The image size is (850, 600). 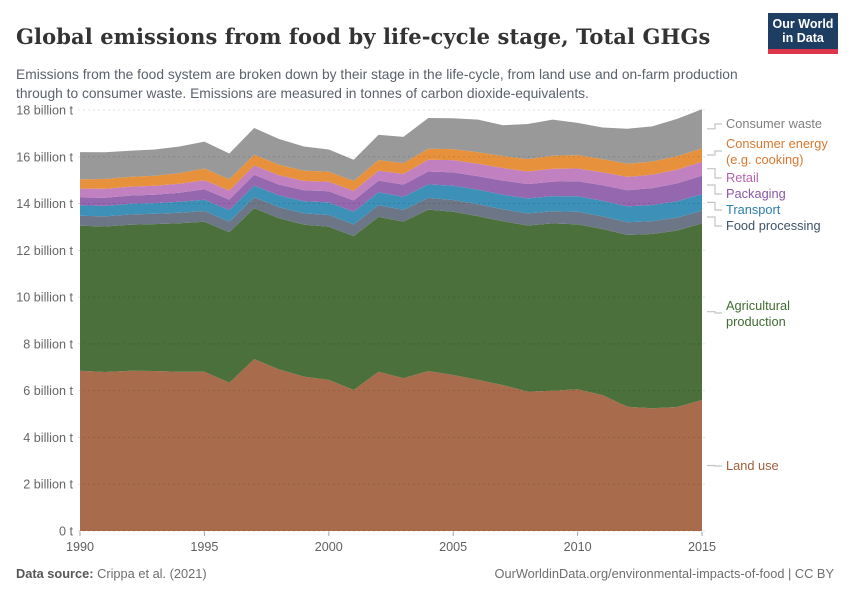 I want to click on x-axis-tick-label: 1990, so click(x=80, y=547).